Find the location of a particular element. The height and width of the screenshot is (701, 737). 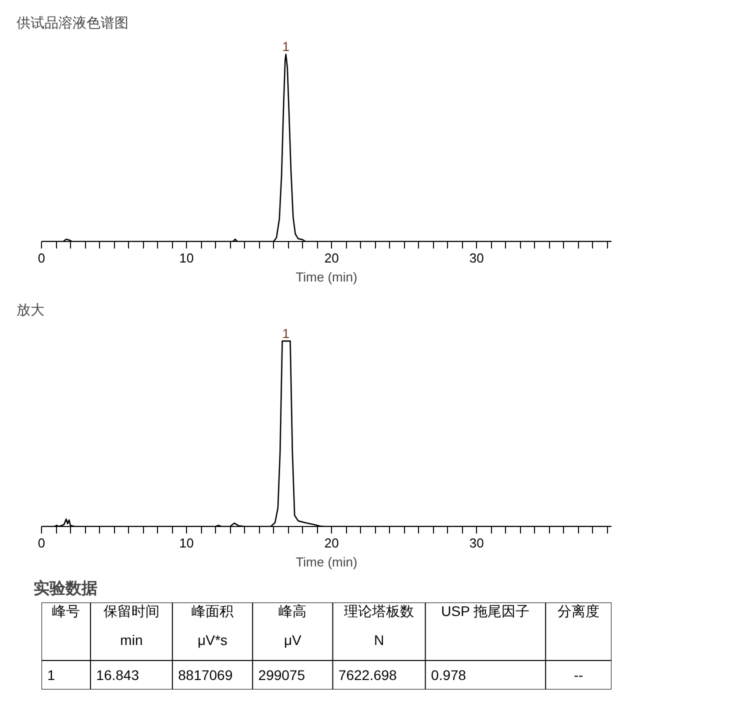

category-label: 分离度 is located at coordinates (579, 611).